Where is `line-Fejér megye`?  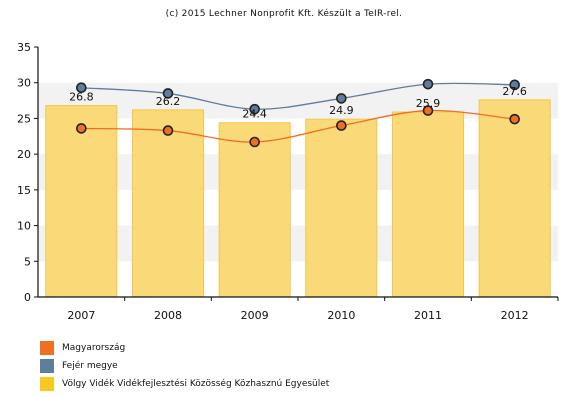 line-Fejér megye is located at coordinates (298, 96).